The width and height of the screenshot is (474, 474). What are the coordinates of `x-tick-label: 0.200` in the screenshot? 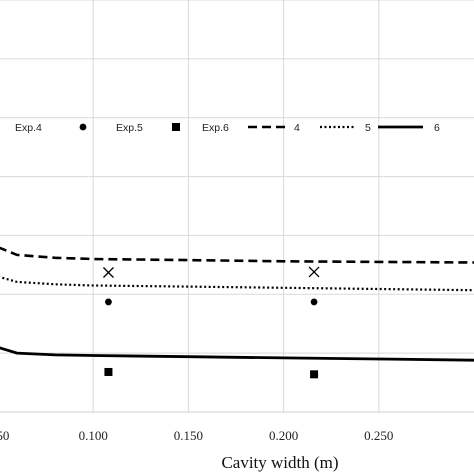 It's located at (283, 435).